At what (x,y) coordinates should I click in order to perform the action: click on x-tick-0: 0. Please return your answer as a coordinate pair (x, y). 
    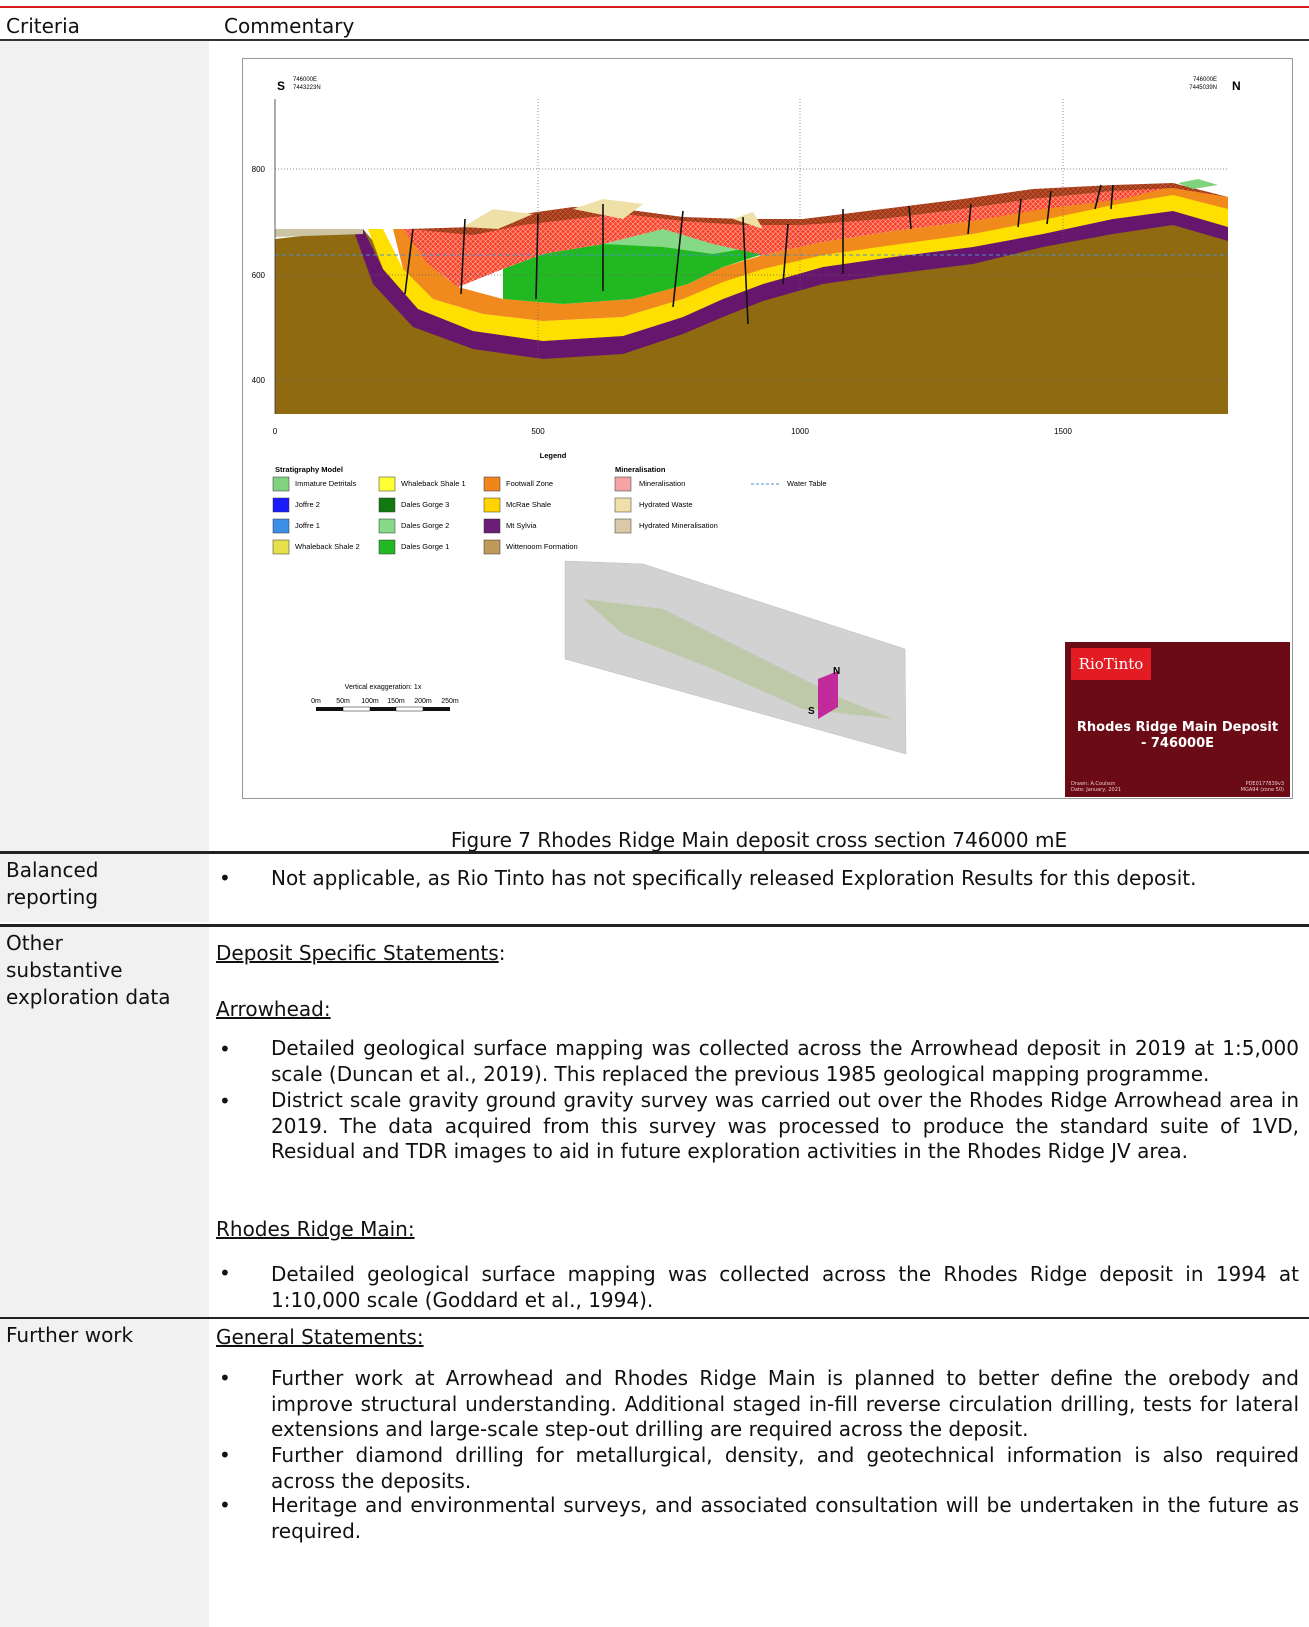
    Looking at the image, I should click on (275, 431).